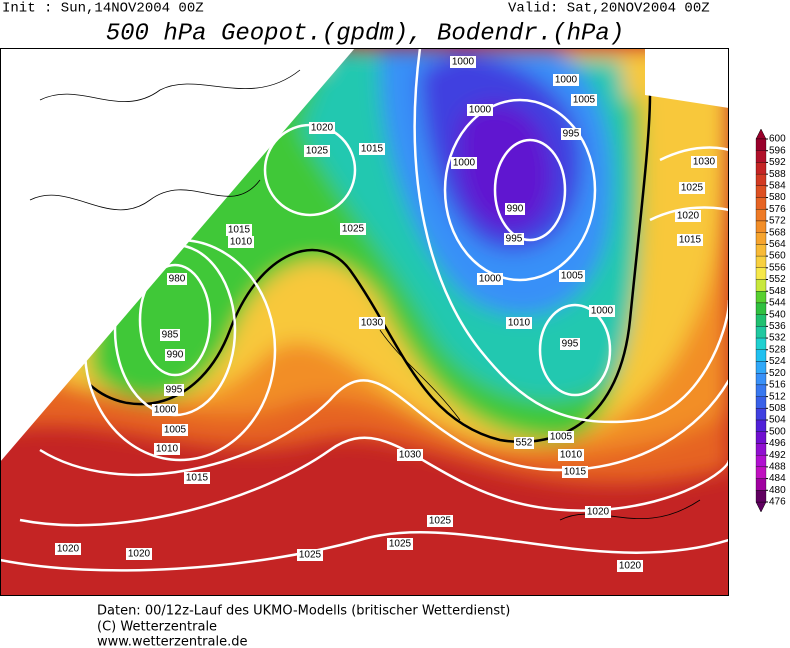 The image size is (790, 648). I want to click on no-data-east, so click(687, 78).